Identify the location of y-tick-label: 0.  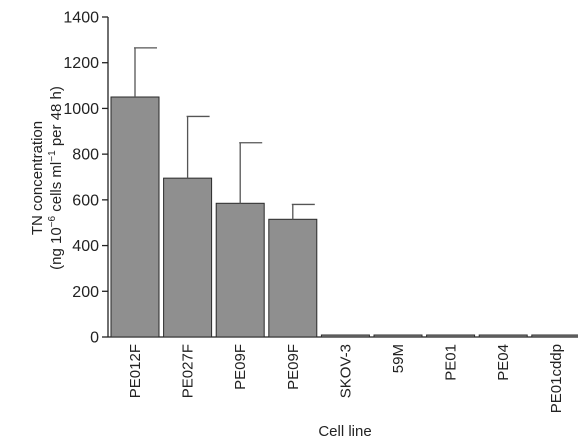
(94, 338).